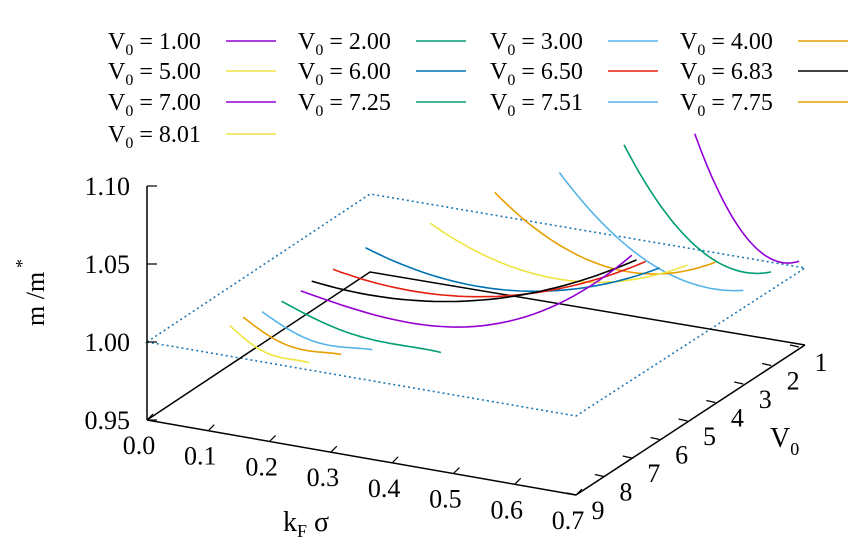 The height and width of the screenshot is (540, 856). I want to click on legend-item: V0 = 7.51, so click(574, 105).